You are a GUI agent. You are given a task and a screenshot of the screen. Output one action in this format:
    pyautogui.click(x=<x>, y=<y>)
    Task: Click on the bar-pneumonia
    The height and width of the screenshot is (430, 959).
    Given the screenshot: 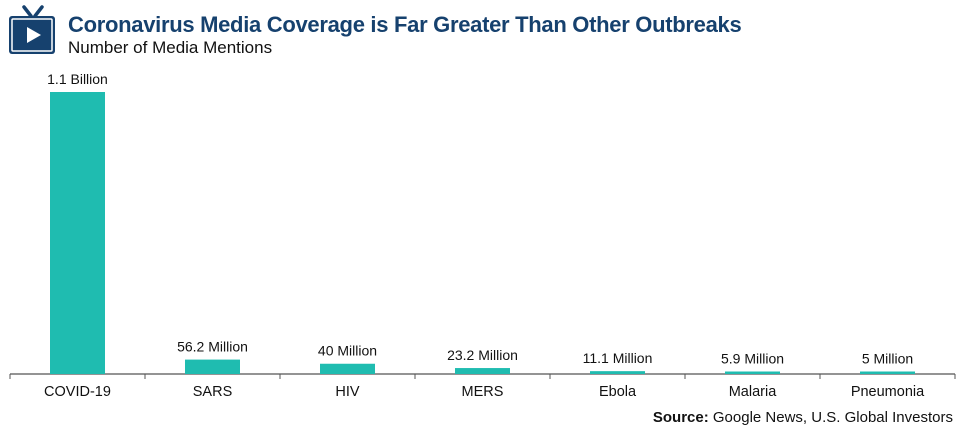 What is the action you would take?
    pyautogui.click(x=887, y=372)
    